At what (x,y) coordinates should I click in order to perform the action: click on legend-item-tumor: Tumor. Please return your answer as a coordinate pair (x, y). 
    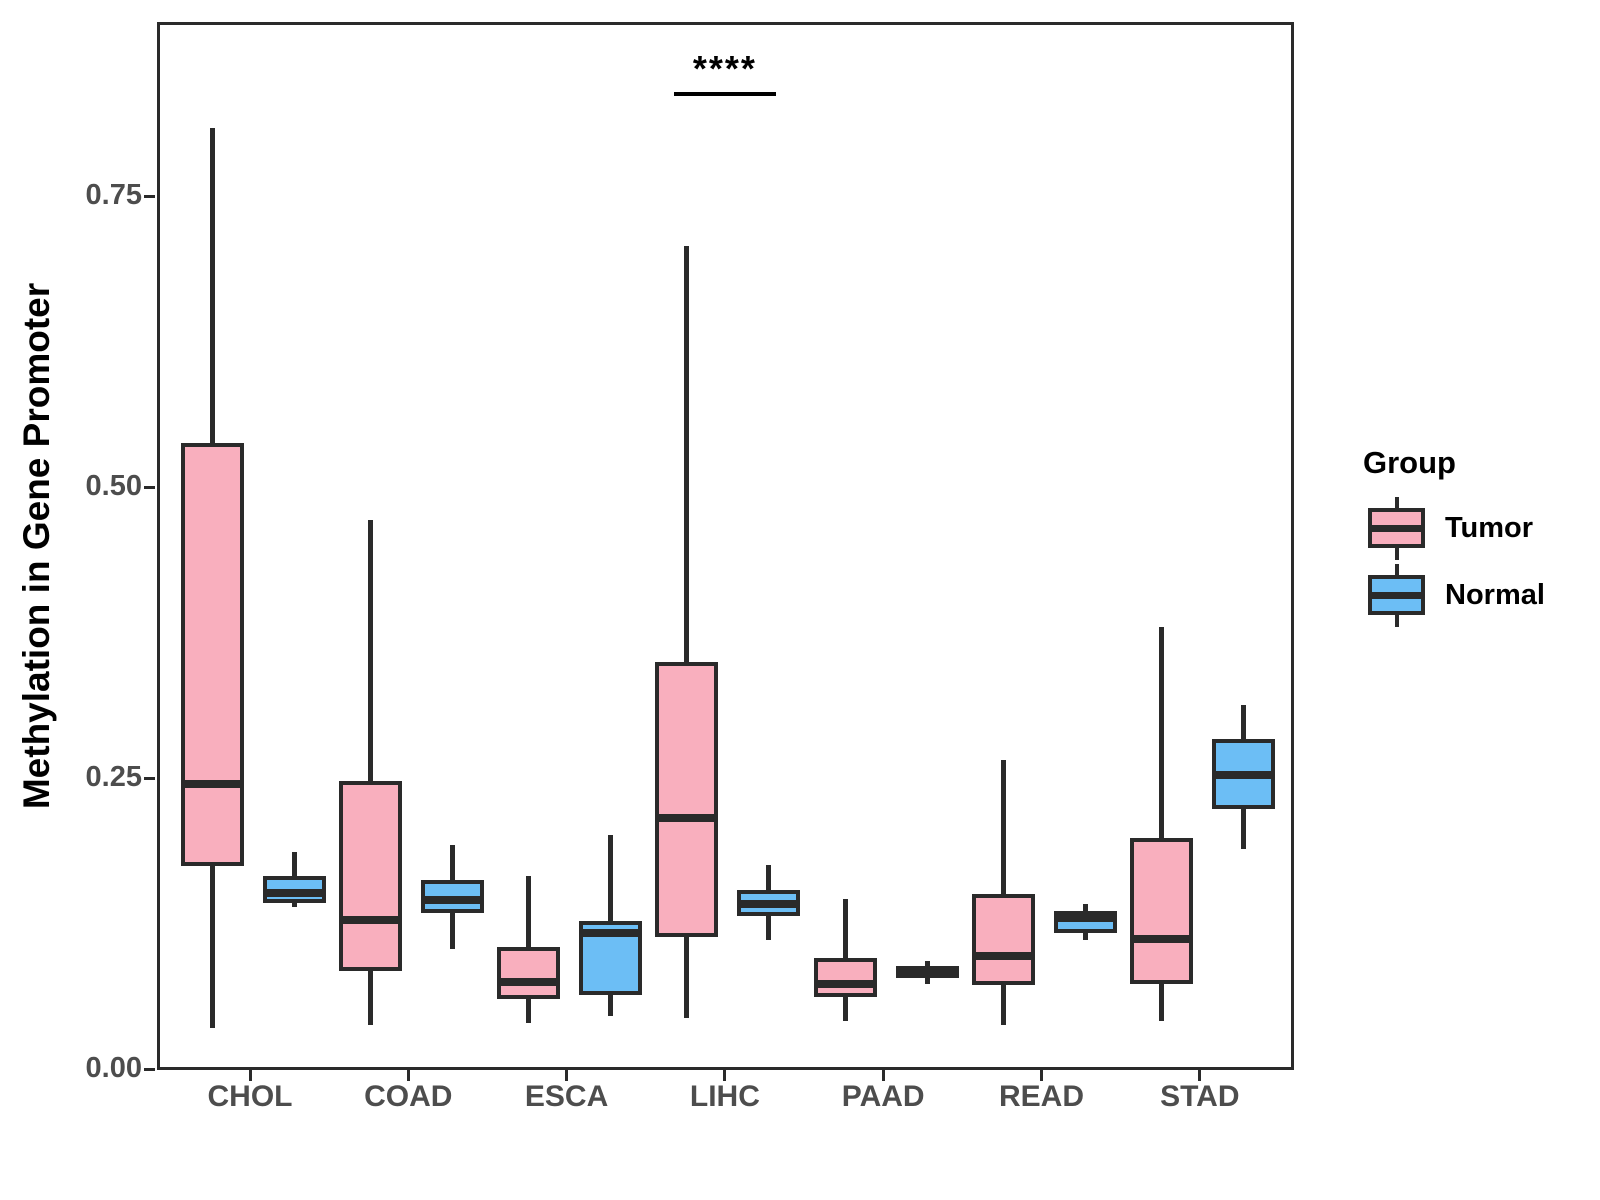
    Looking at the image, I should click on (1460, 528).